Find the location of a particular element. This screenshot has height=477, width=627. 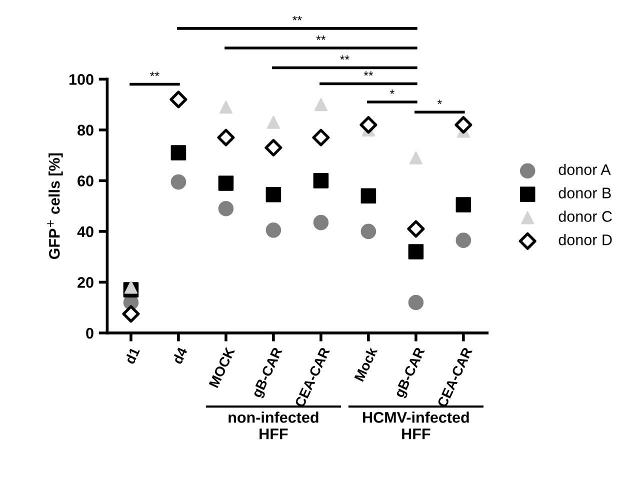

x-tick-label: Mock is located at coordinates (366, 364).